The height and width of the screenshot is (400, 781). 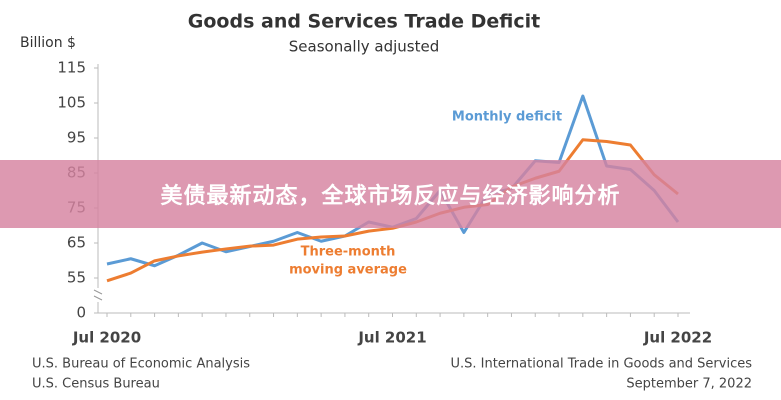 What do you see at coordinates (96, 384) in the screenshot?
I see `source: U.S. Census Bureau` at bounding box center [96, 384].